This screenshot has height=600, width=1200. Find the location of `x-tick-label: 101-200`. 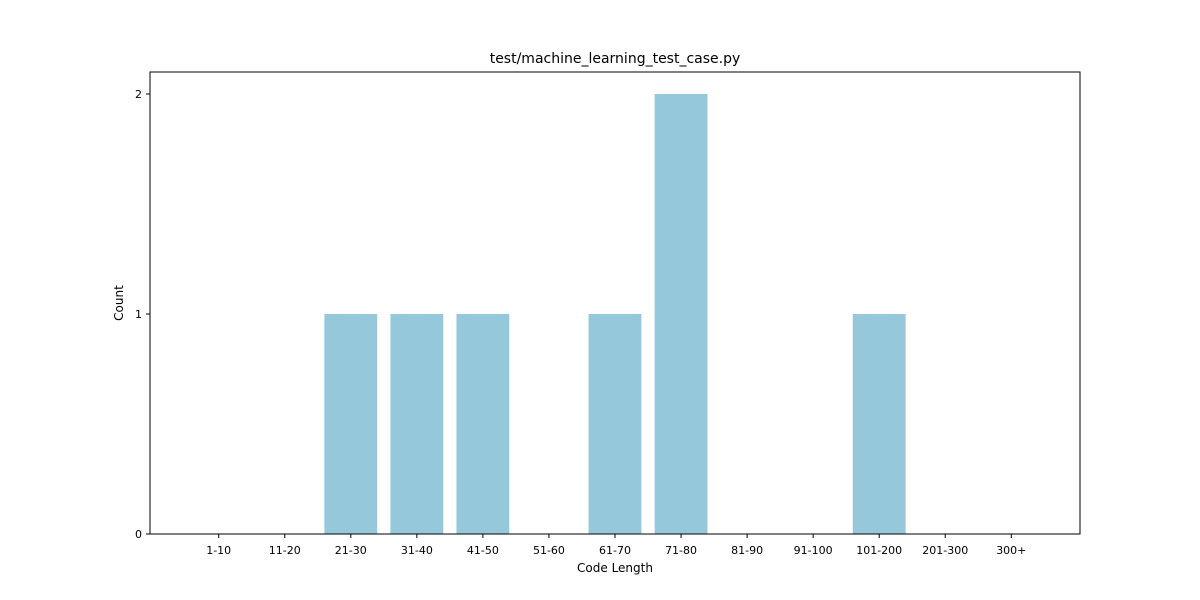

x-tick-label: 101-200 is located at coordinates (879, 550).